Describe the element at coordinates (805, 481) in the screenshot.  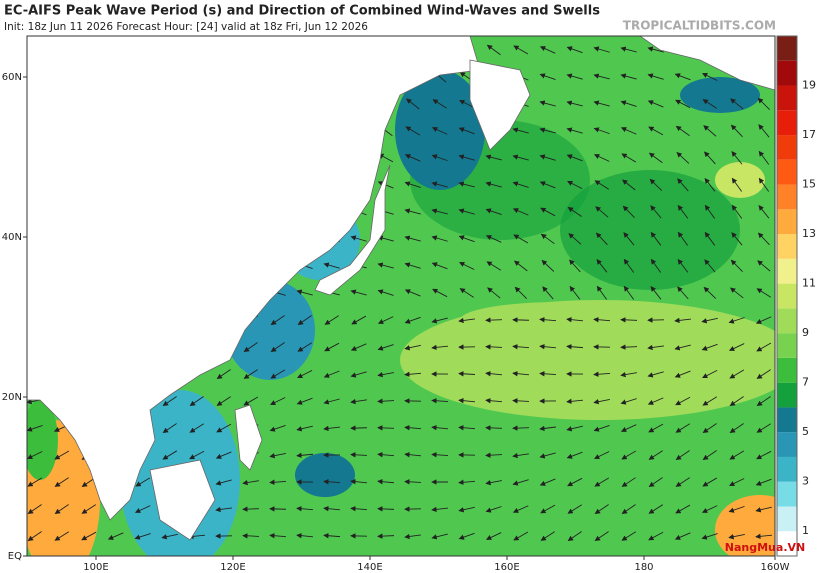
I see `colorbar-label: 3` at that location.